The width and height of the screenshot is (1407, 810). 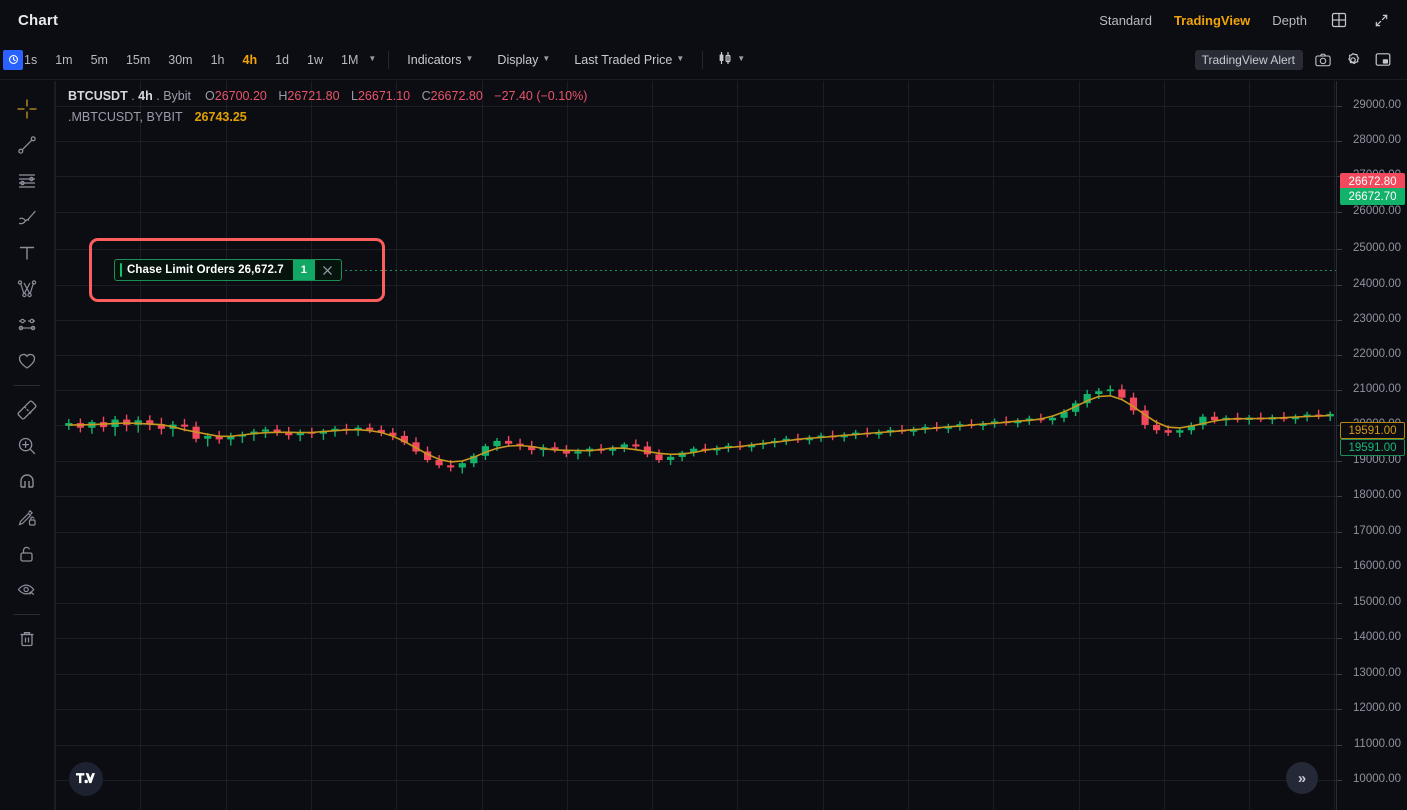 What do you see at coordinates (1377, 673) in the screenshot?
I see `price-axis-tick: 13000.00` at bounding box center [1377, 673].